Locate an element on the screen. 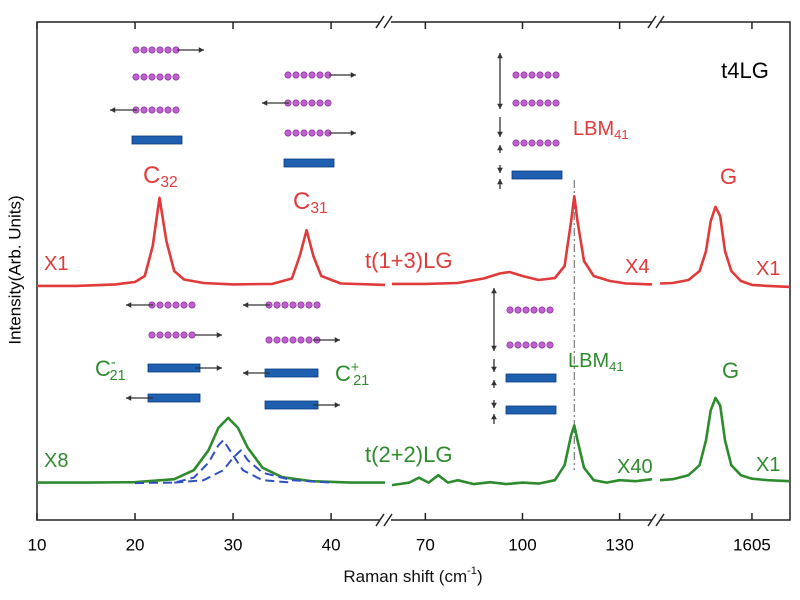  annotation-text: X1 is located at coordinates (768, 465).